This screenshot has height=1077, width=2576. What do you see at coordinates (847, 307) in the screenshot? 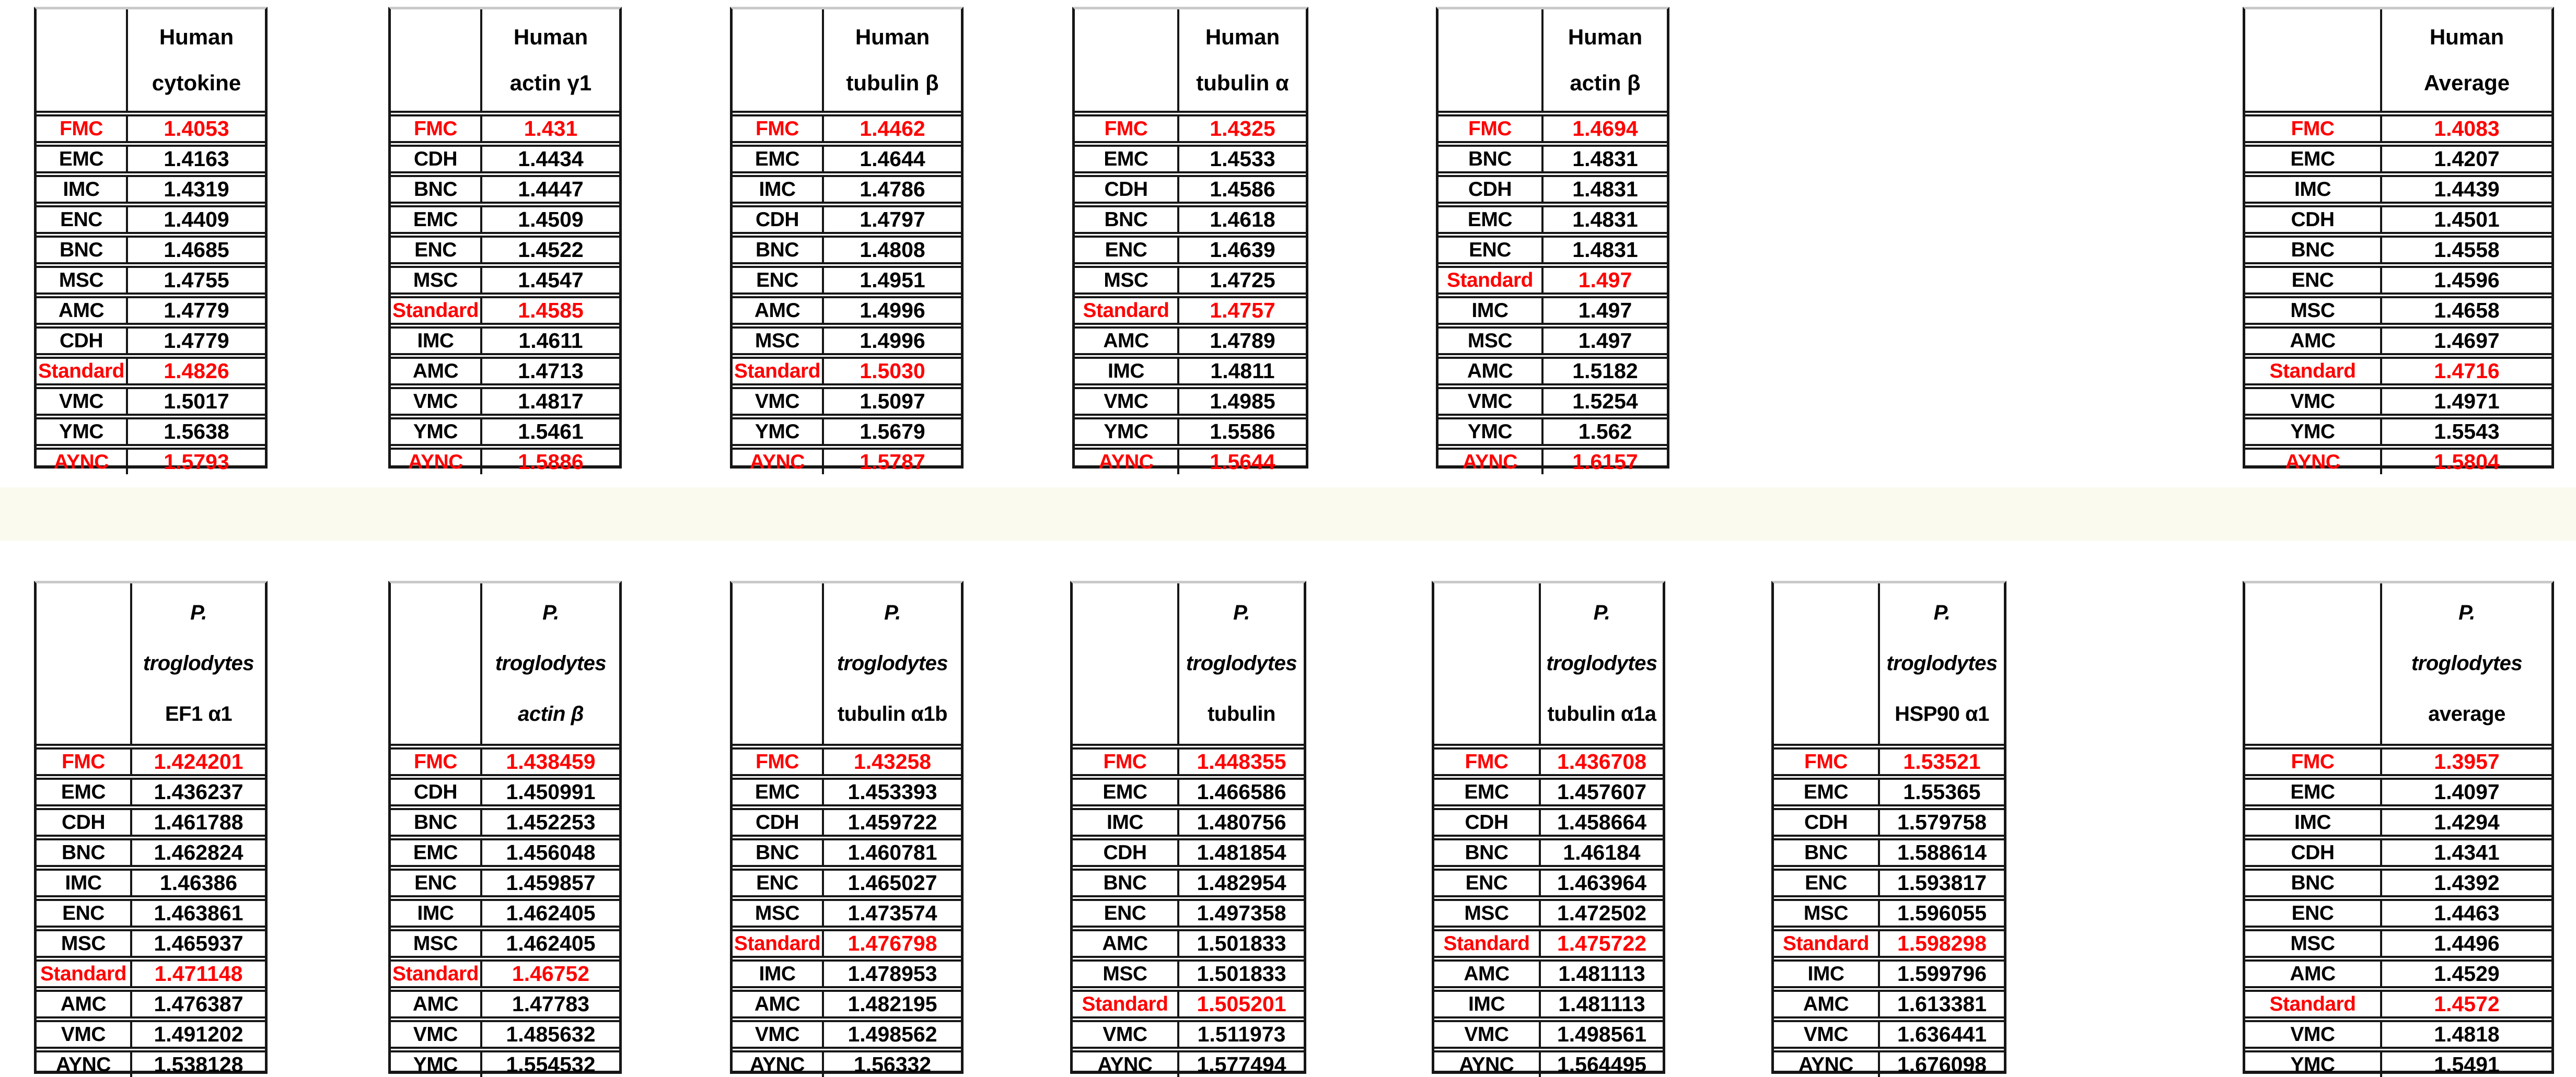
I see `table-row: AMC 1.4996` at bounding box center [847, 307].